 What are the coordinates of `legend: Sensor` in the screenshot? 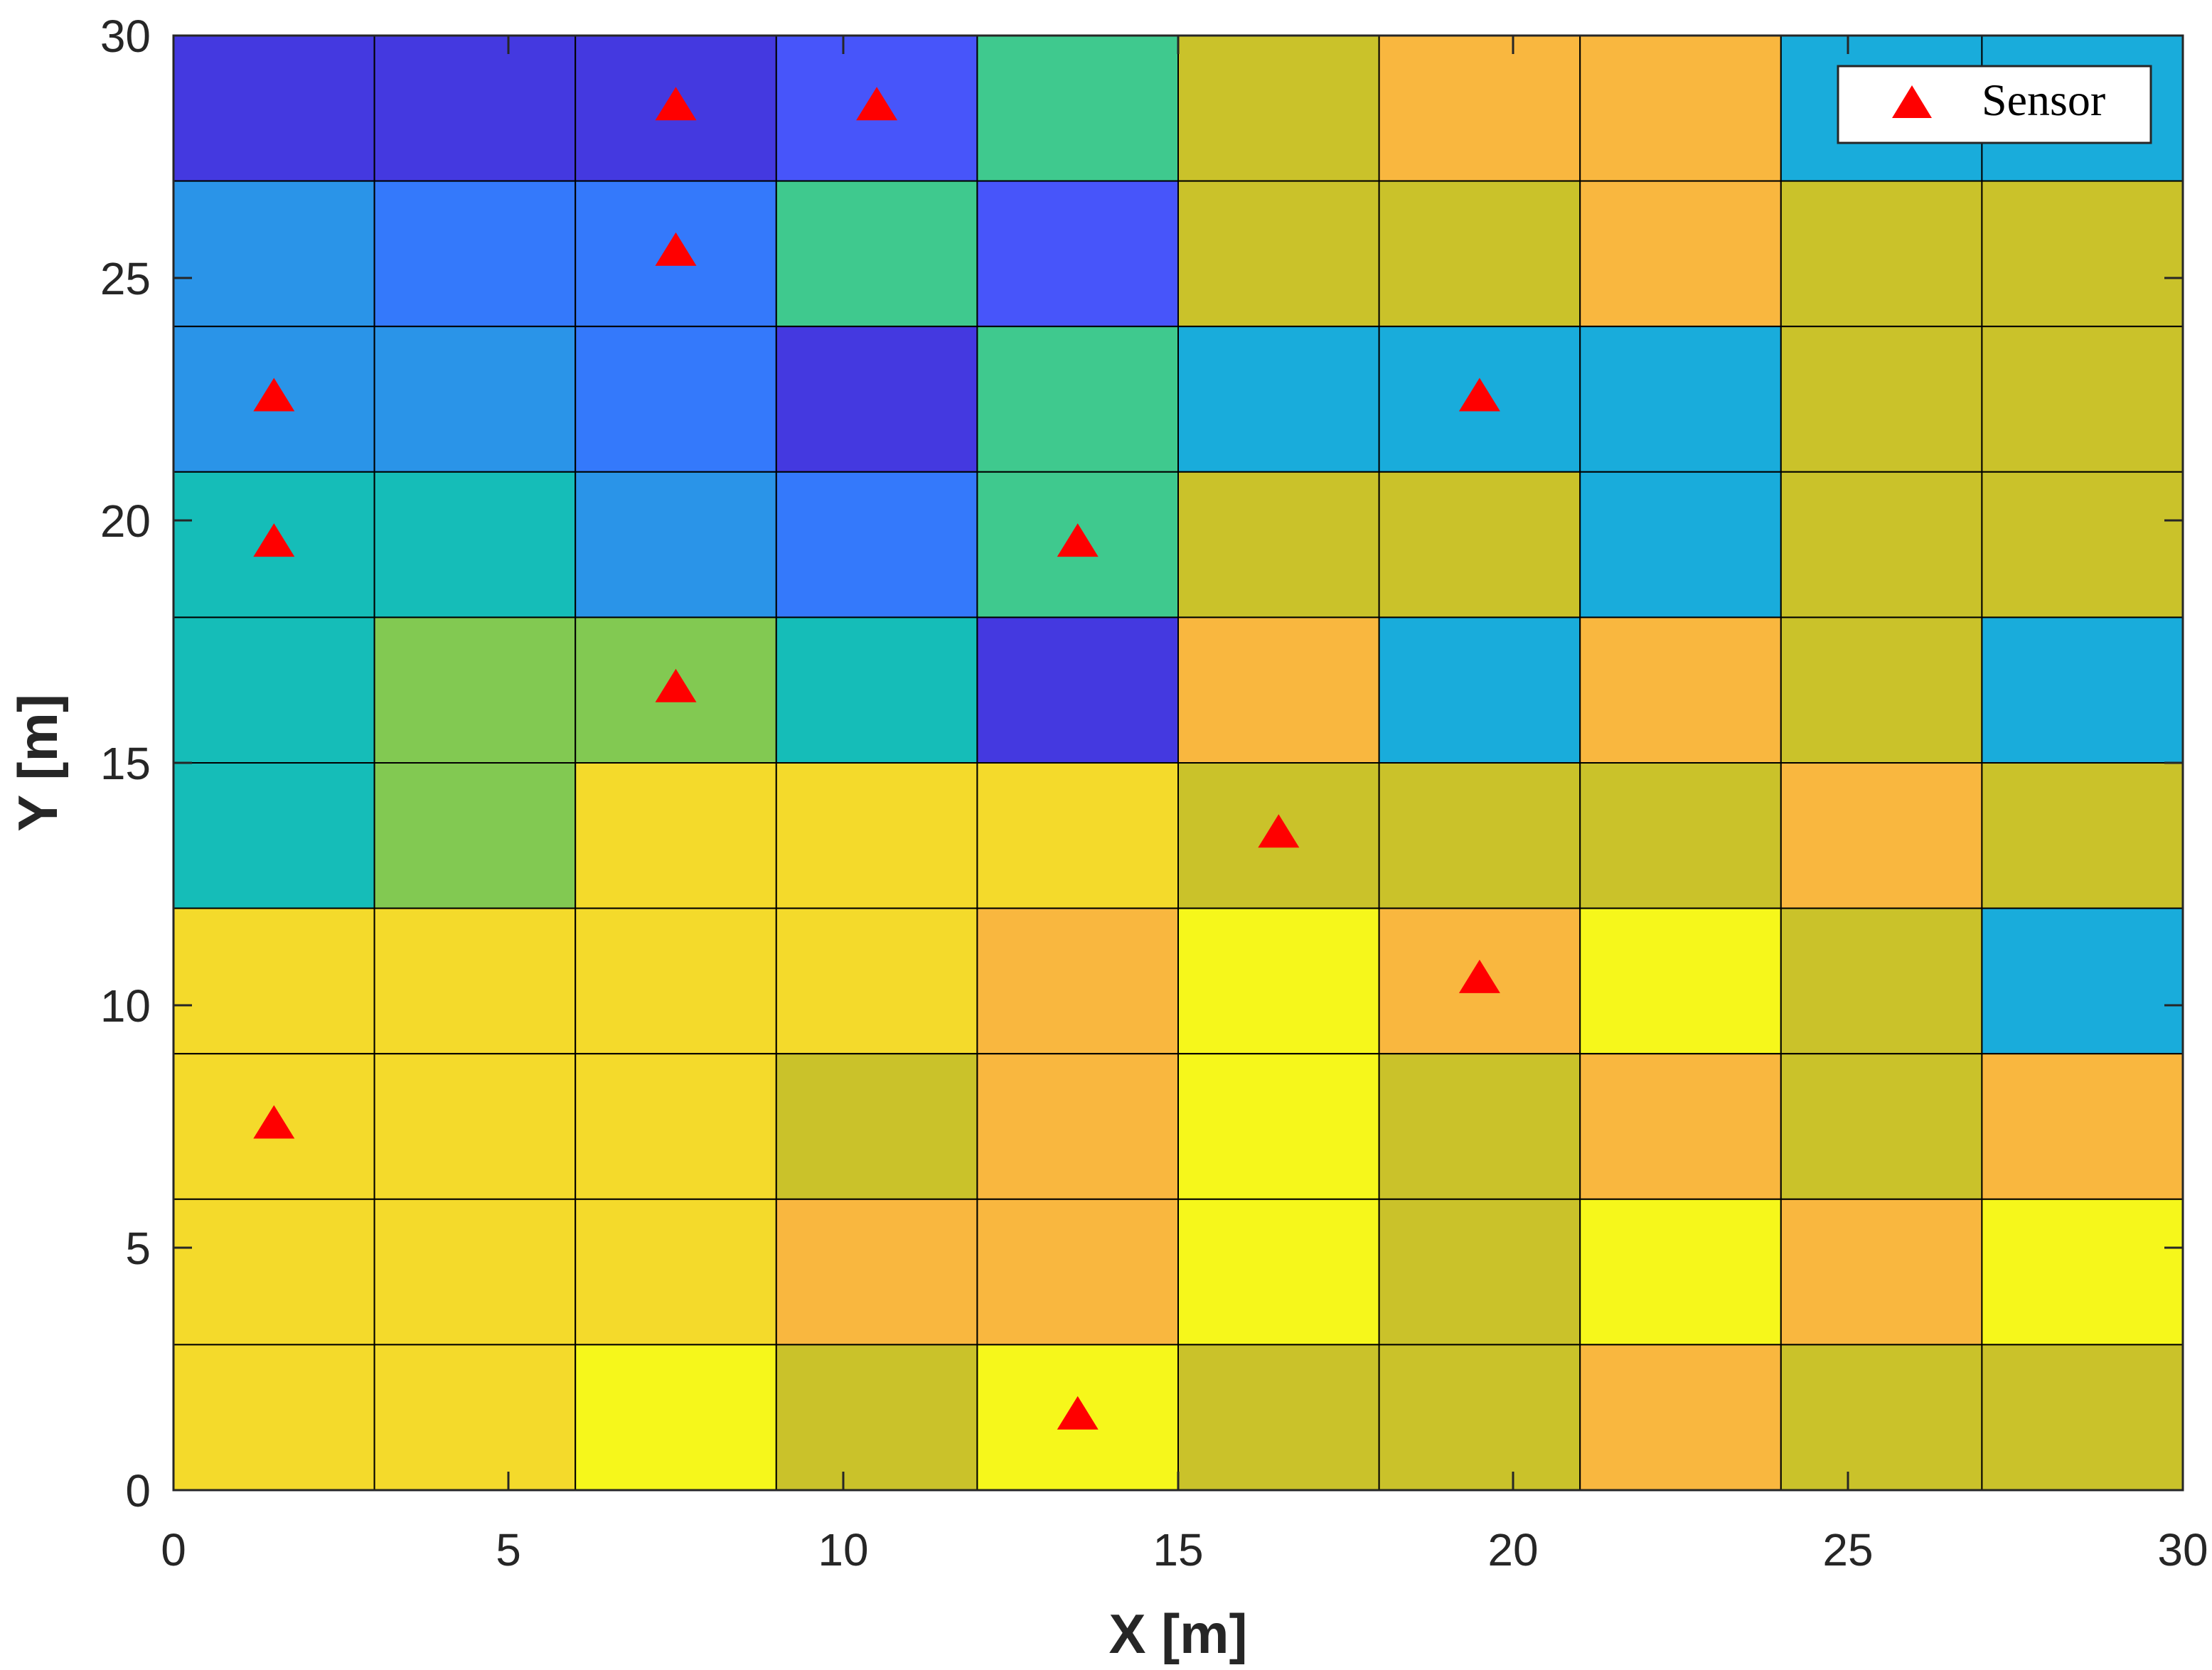 It's located at (1995, 104).